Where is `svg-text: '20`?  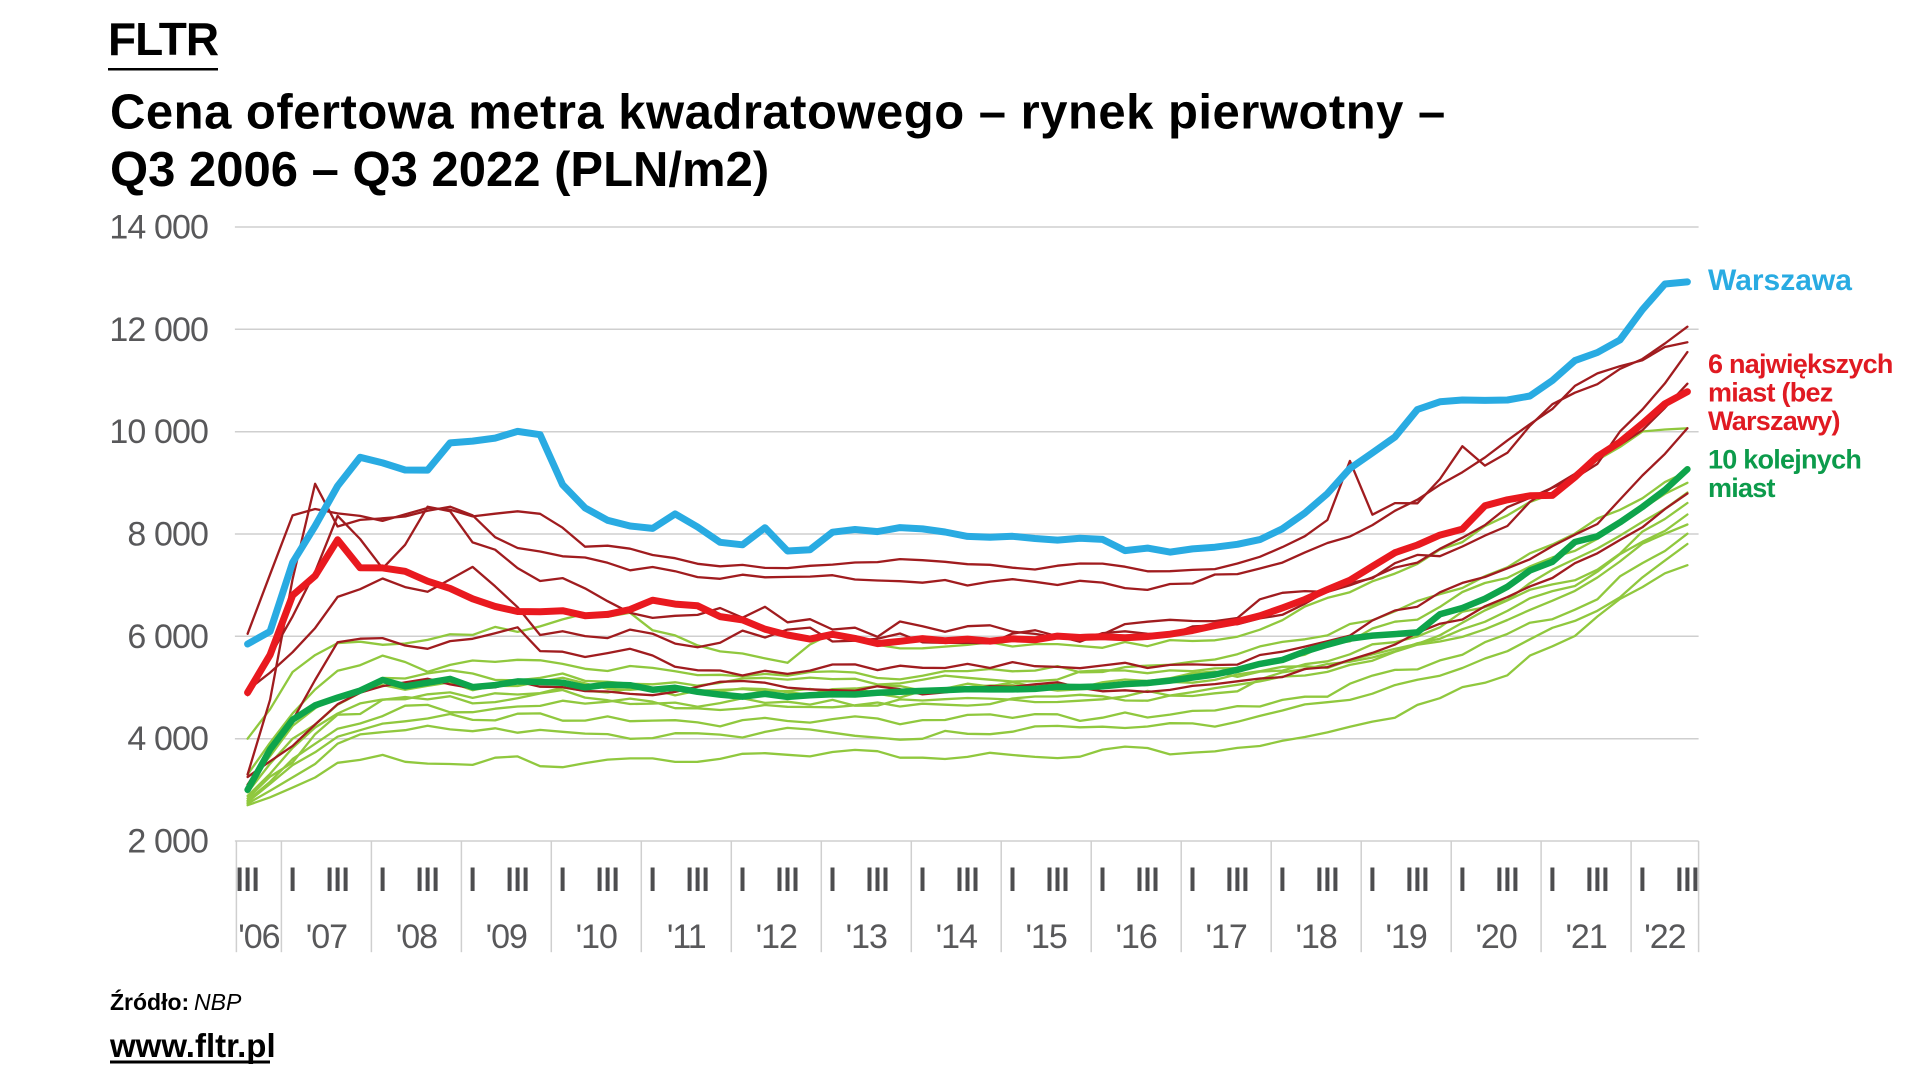
svg-text: '20 is located at coordinates (1495, 937).